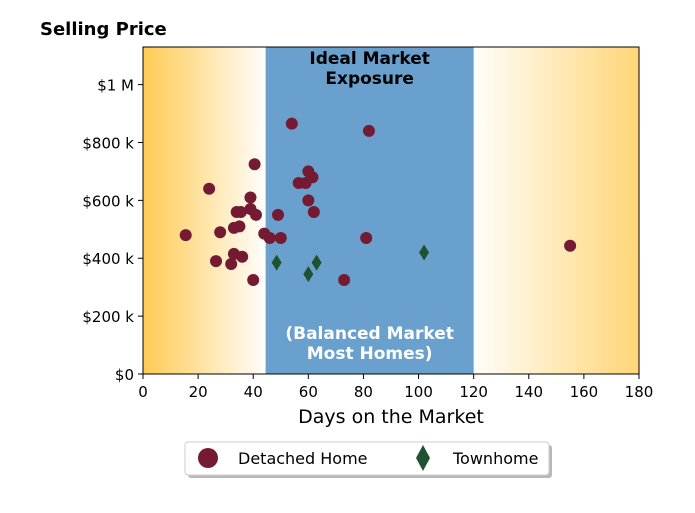  I want to click on y-tick-label: $400 k, so click(108, 259).